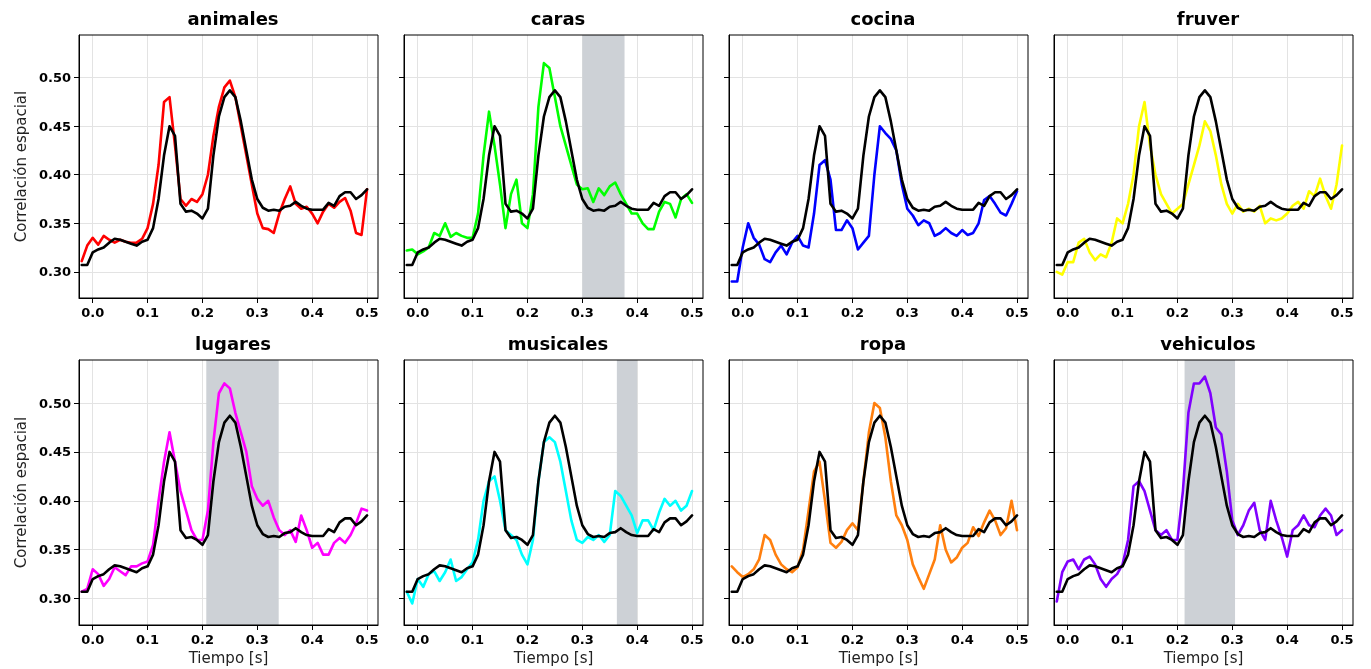 The width and height of the screenshot is (1371, 669). I want to click on chart-title: vehiculos, so click(1208, 343).